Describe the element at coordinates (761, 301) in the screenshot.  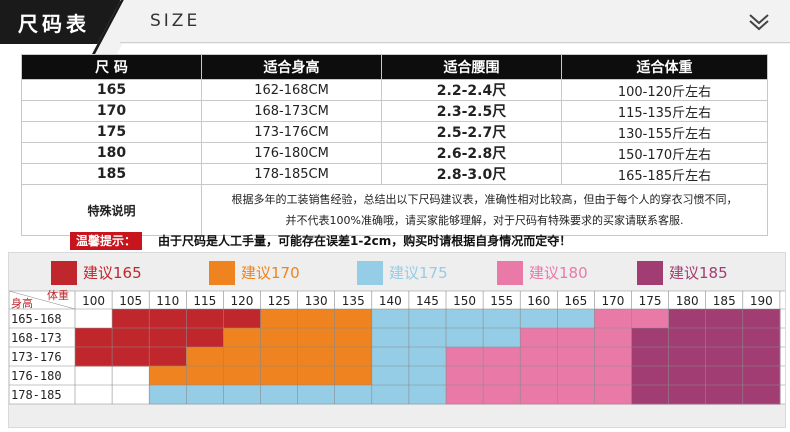
I see `weight-tick-label: 190` at that location.